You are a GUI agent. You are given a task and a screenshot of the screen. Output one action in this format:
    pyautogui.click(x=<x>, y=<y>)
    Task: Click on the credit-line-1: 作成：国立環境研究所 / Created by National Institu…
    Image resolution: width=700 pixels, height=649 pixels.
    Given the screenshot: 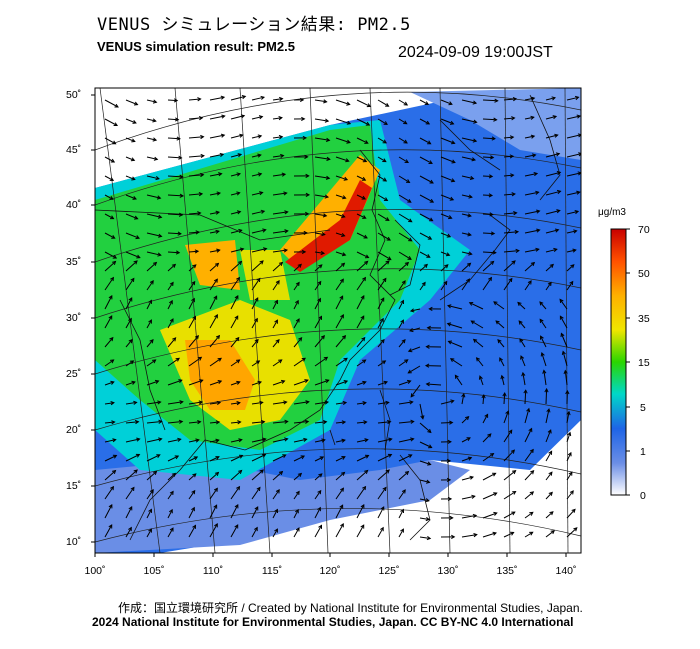 What is the action you would take?
    pyautogui.click(x=350, y=608)
    